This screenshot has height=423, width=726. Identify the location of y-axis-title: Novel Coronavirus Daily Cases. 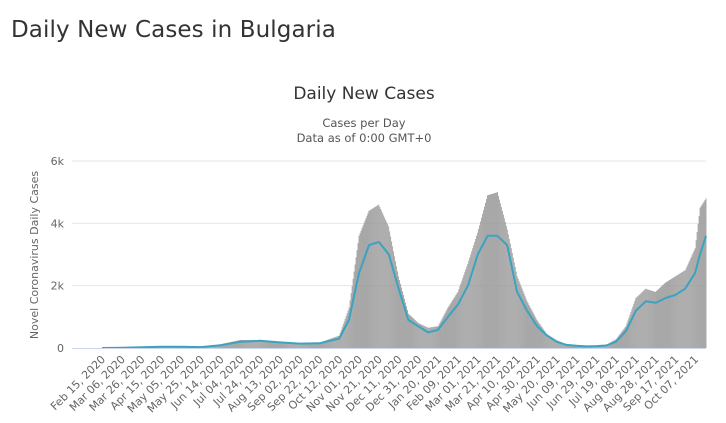
(34, 255).